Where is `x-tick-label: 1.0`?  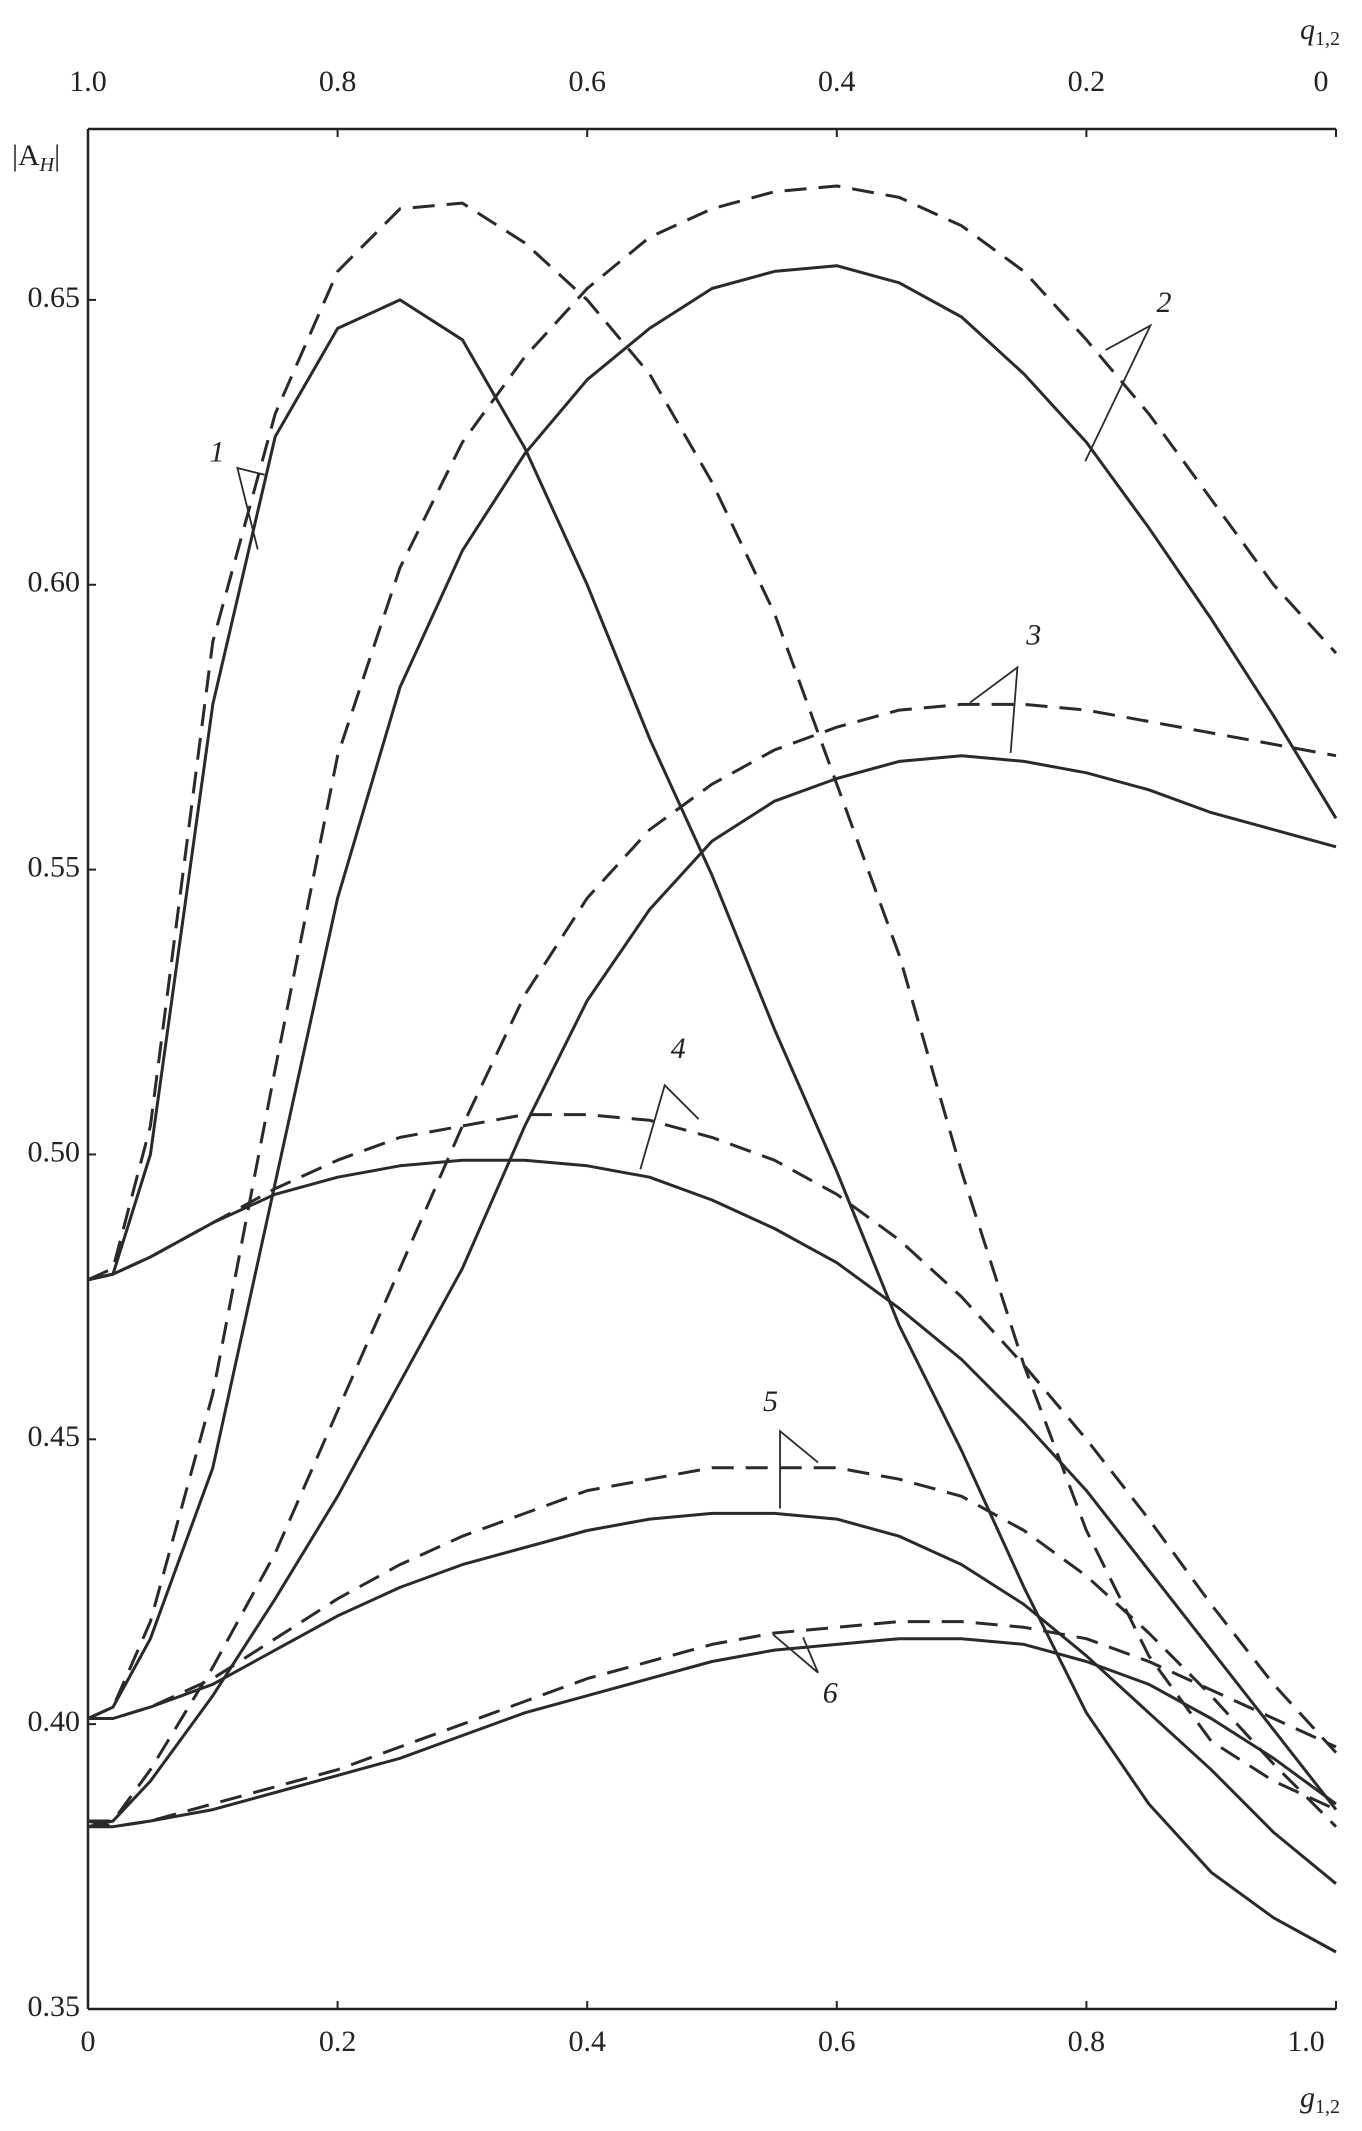 x-tick-label: 1.0 is located at coordinates (1306, 2041).